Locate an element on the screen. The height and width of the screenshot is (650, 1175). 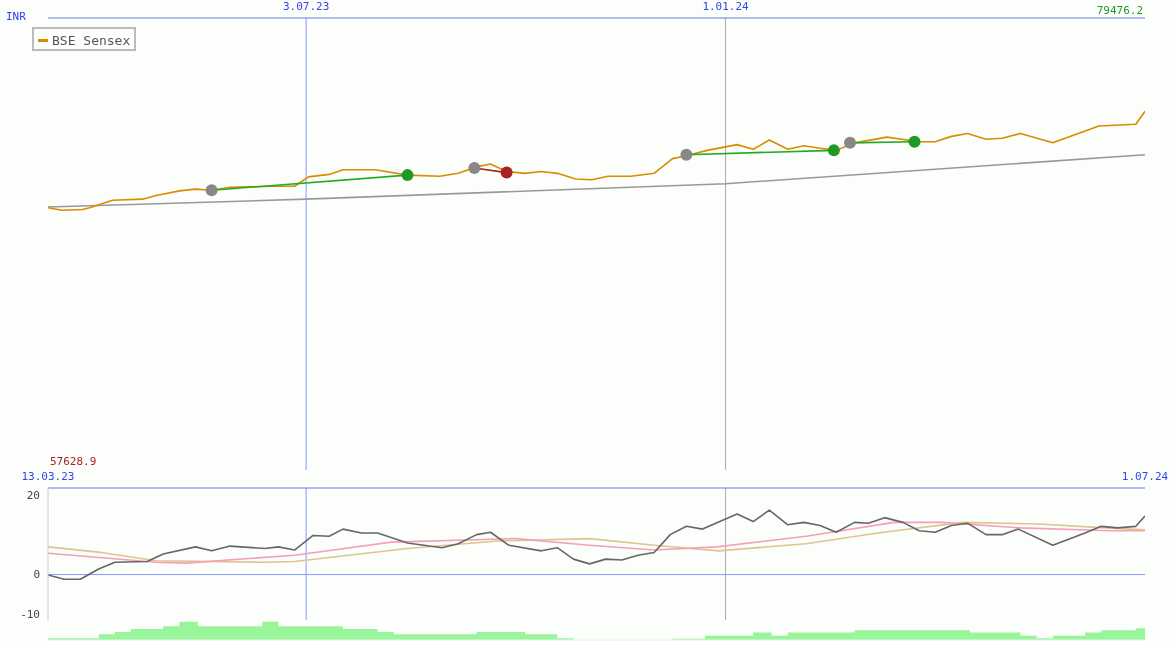
text: 79476.2 is located at coordinates (1119, 10).